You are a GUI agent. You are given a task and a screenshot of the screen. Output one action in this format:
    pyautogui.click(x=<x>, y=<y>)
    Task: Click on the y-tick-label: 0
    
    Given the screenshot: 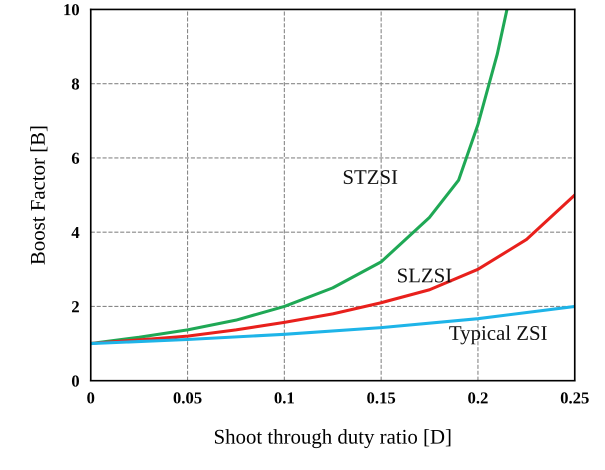 What is the action you would take?
    pyautogui.click(x=76, y=381)
    